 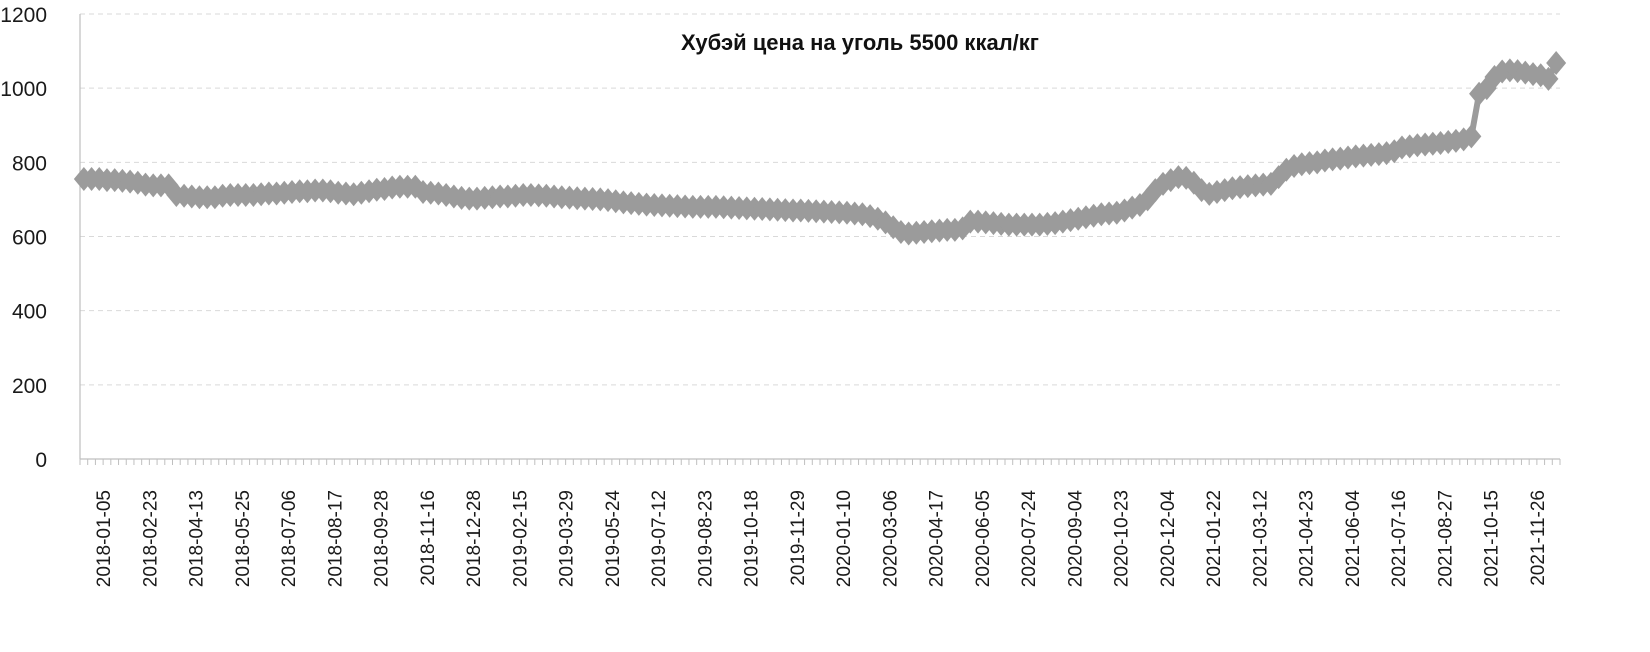 I want to click on x-tick-label: 2021-08-27, so click(x=1445, y=538).